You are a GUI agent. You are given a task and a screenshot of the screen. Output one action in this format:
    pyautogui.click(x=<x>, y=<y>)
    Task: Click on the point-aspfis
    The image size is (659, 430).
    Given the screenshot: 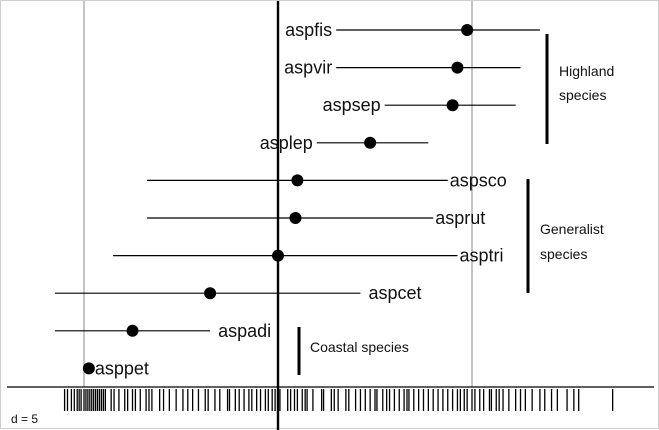 What is the action you would take?
    pyautogui.click(x=467, y=30)
    